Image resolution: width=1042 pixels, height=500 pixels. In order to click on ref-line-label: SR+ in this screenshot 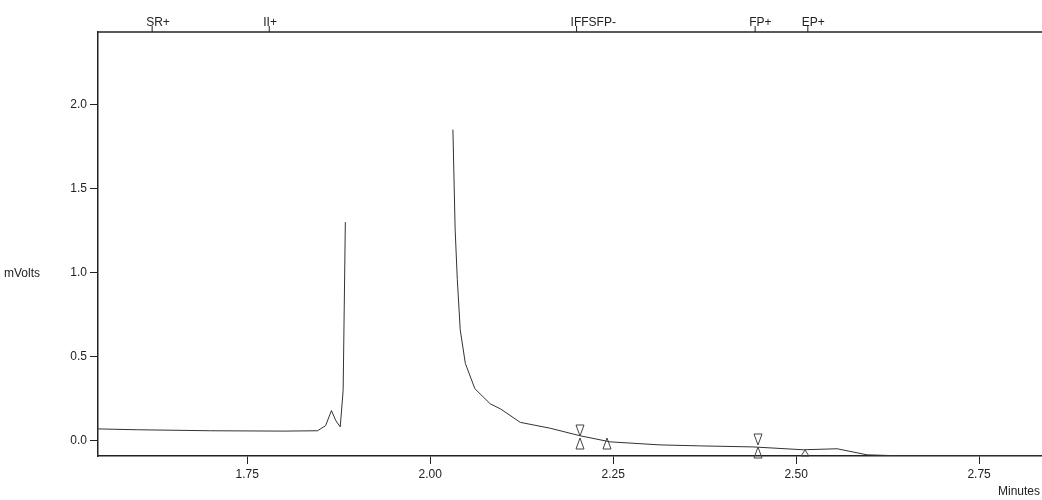, I will do `click(158, 22)`.